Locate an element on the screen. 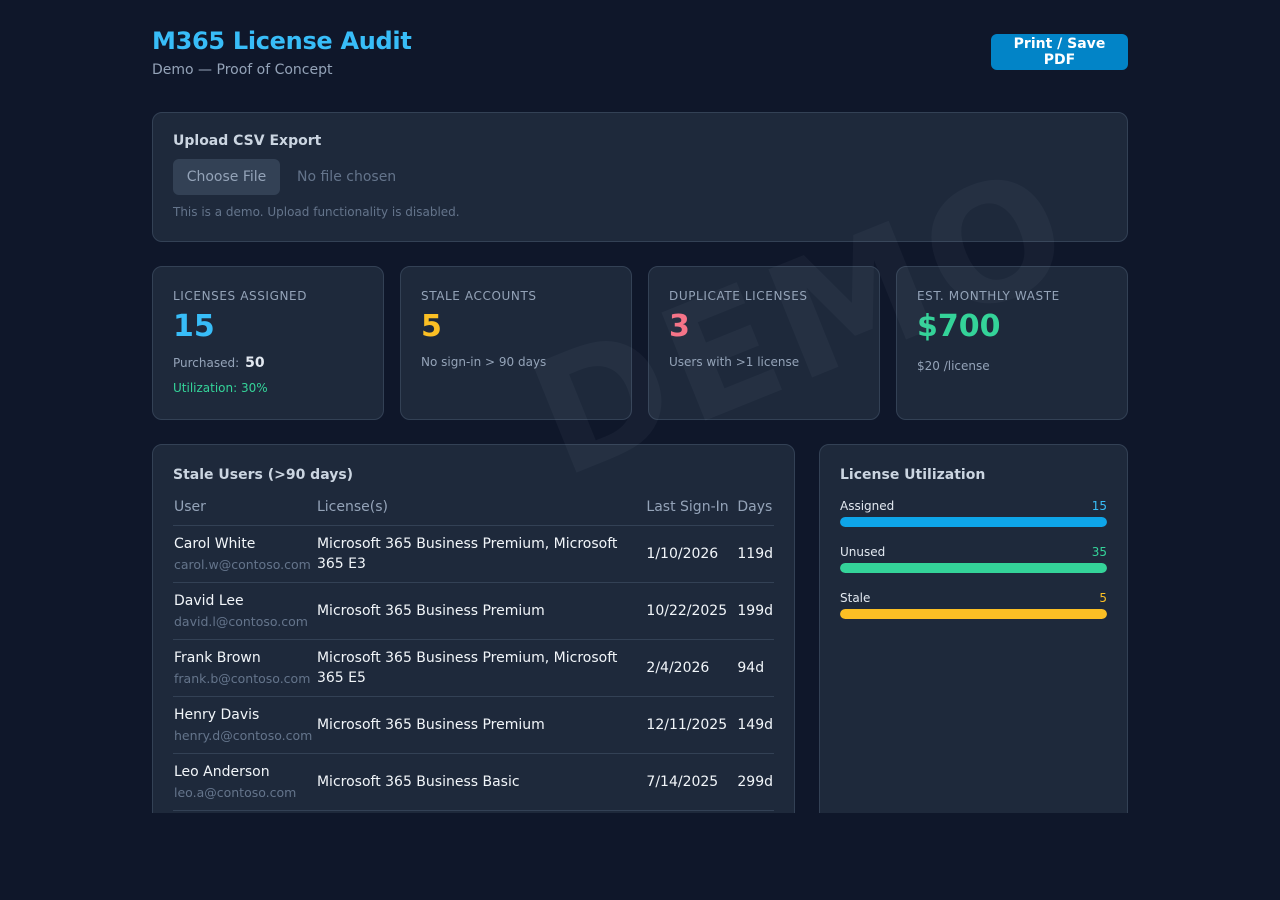 The image size is (1280, 900). purchased-line: Purchased: 50 is located at coordinates (268, 363).